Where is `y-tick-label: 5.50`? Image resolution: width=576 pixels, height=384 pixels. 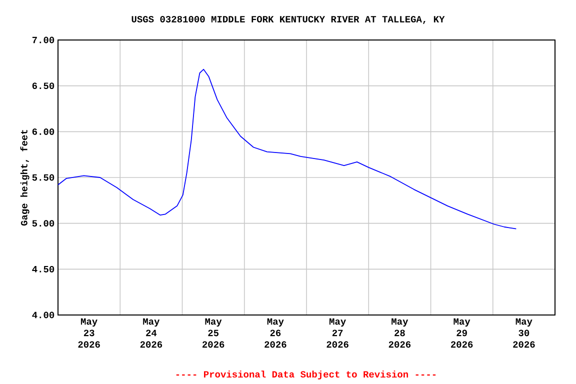 y-tick-label: 5.50 is located at coordinates (43, 177).